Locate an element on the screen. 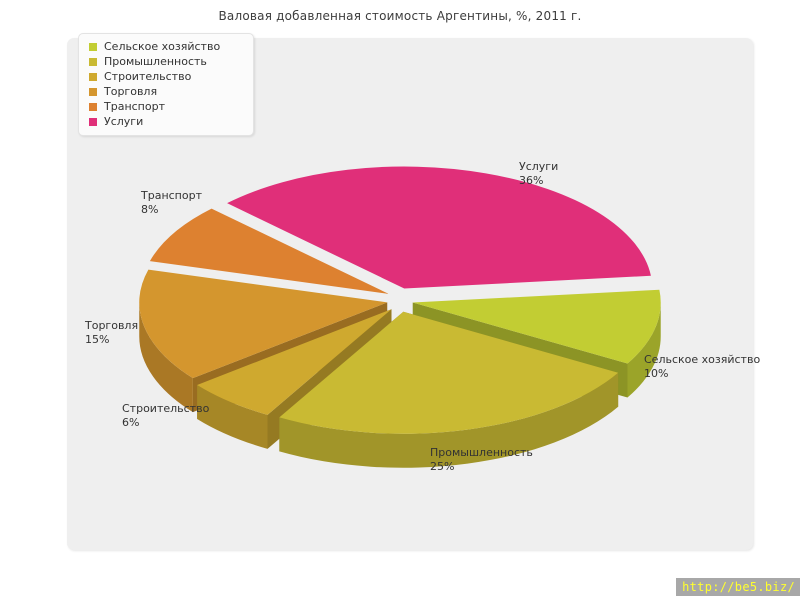 This screenshot has height=600, width=800. slice-label-construction-name: Строительство is located at coordinates (166, 408).